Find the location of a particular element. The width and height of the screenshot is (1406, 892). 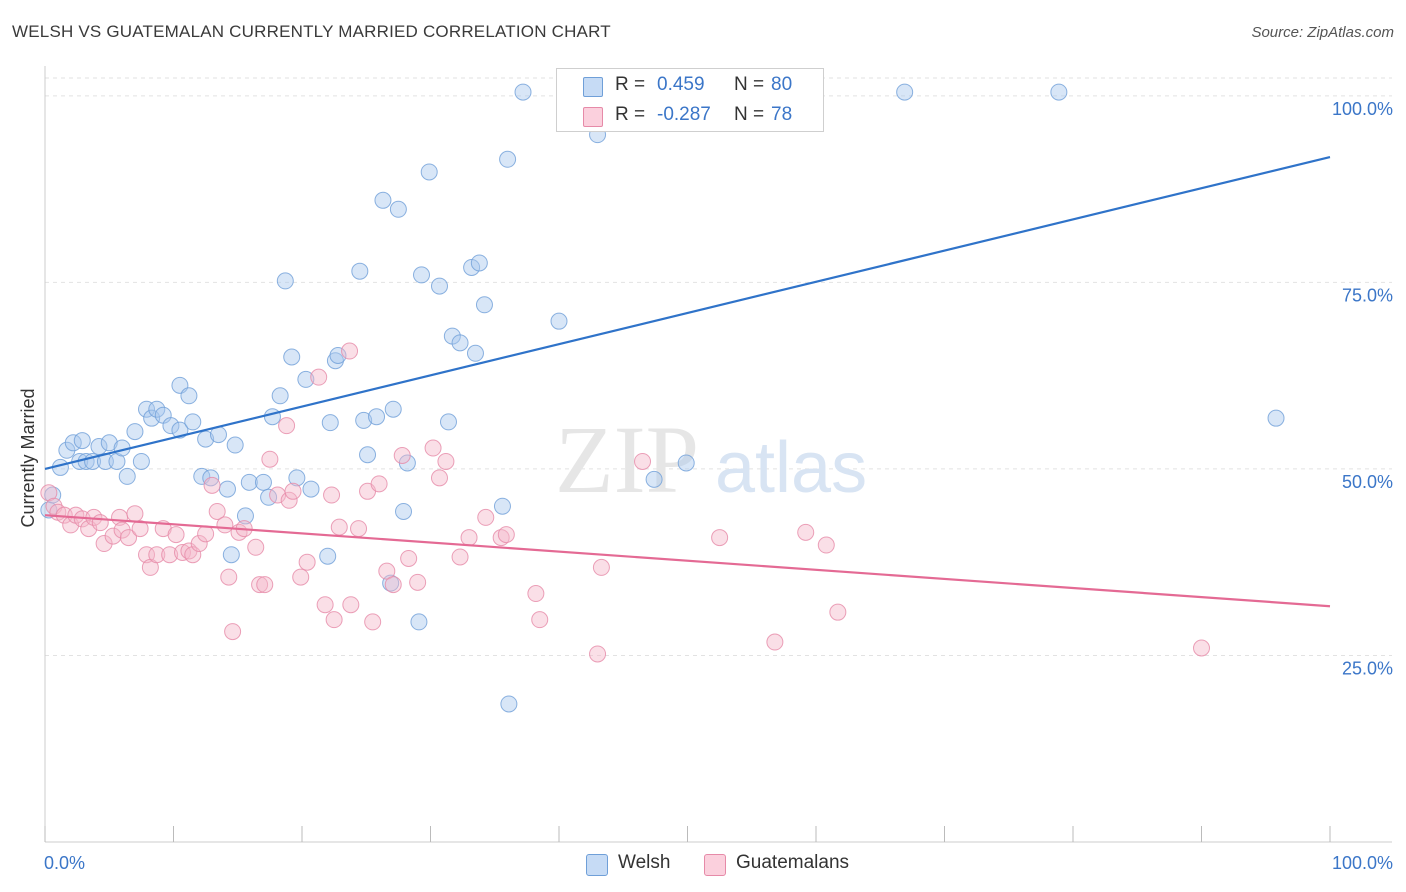

stats-row-guatemalans: R = -0.287 N = 78 is located at coordinates (690, 115).